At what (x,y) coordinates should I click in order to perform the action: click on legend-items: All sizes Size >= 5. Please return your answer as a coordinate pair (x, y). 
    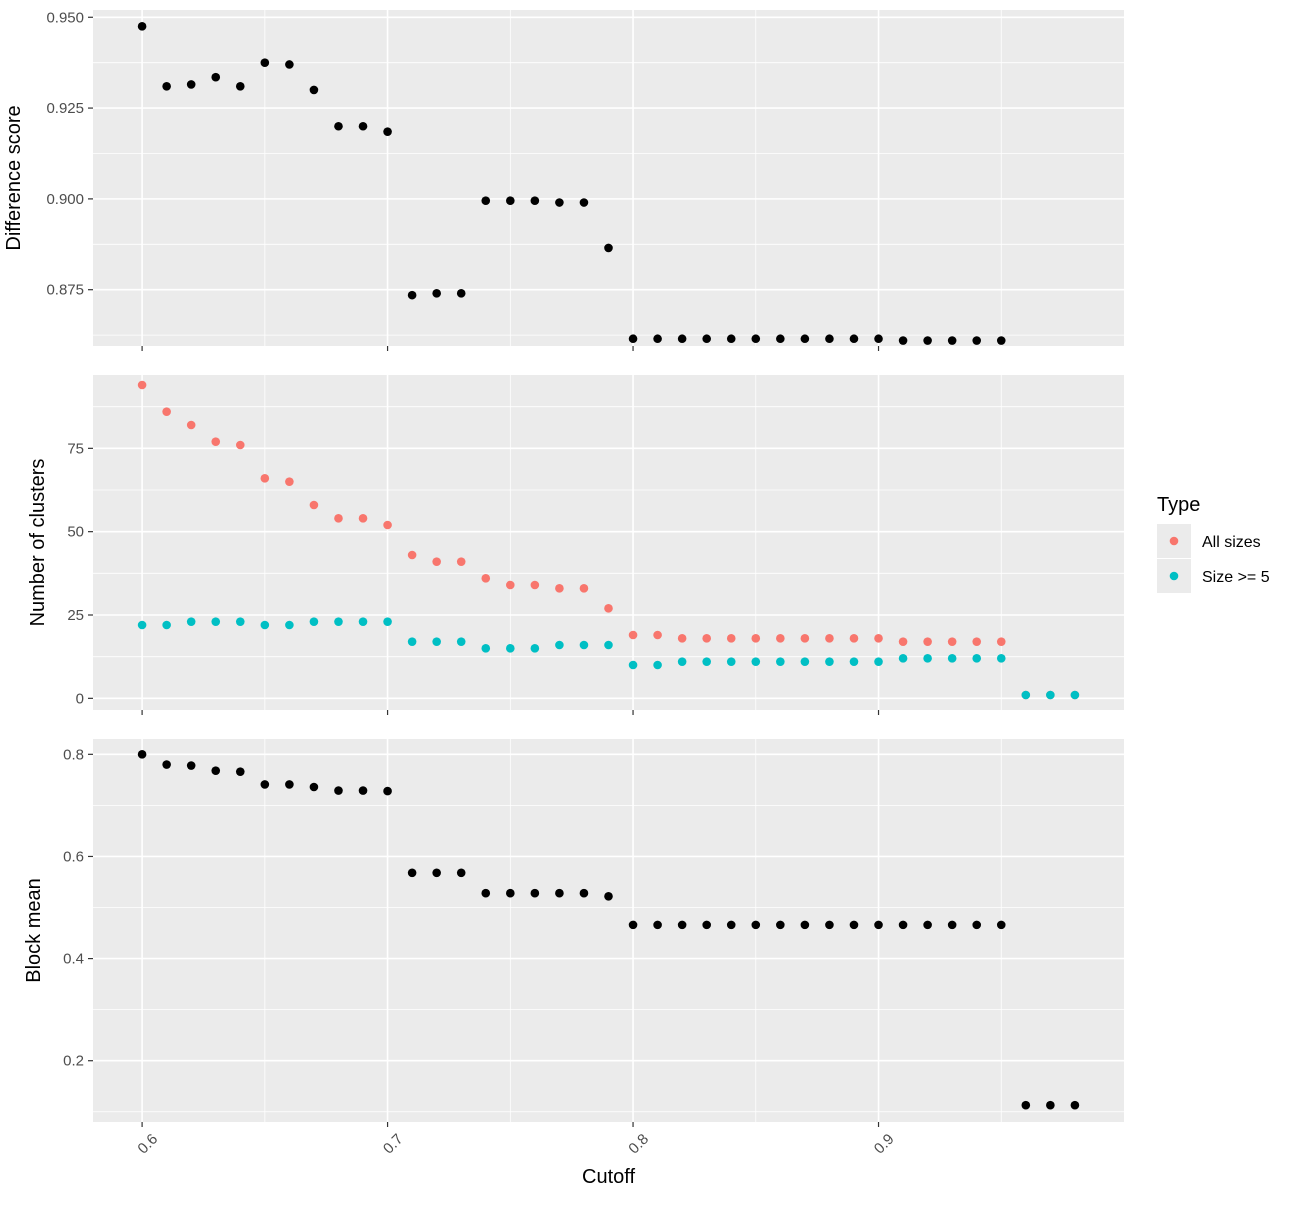
    Looking at the image, I should click on (1213, 558).